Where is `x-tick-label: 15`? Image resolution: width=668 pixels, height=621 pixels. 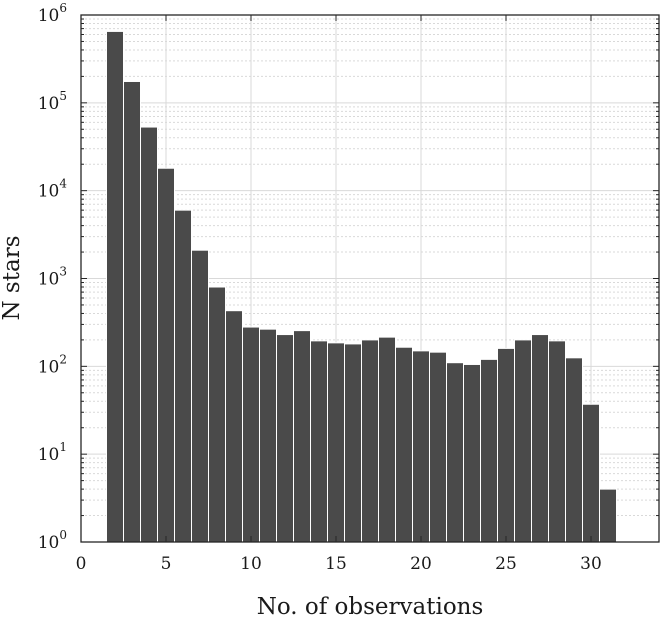 x-tick-label: 15 is located at coordinates (336, 564).